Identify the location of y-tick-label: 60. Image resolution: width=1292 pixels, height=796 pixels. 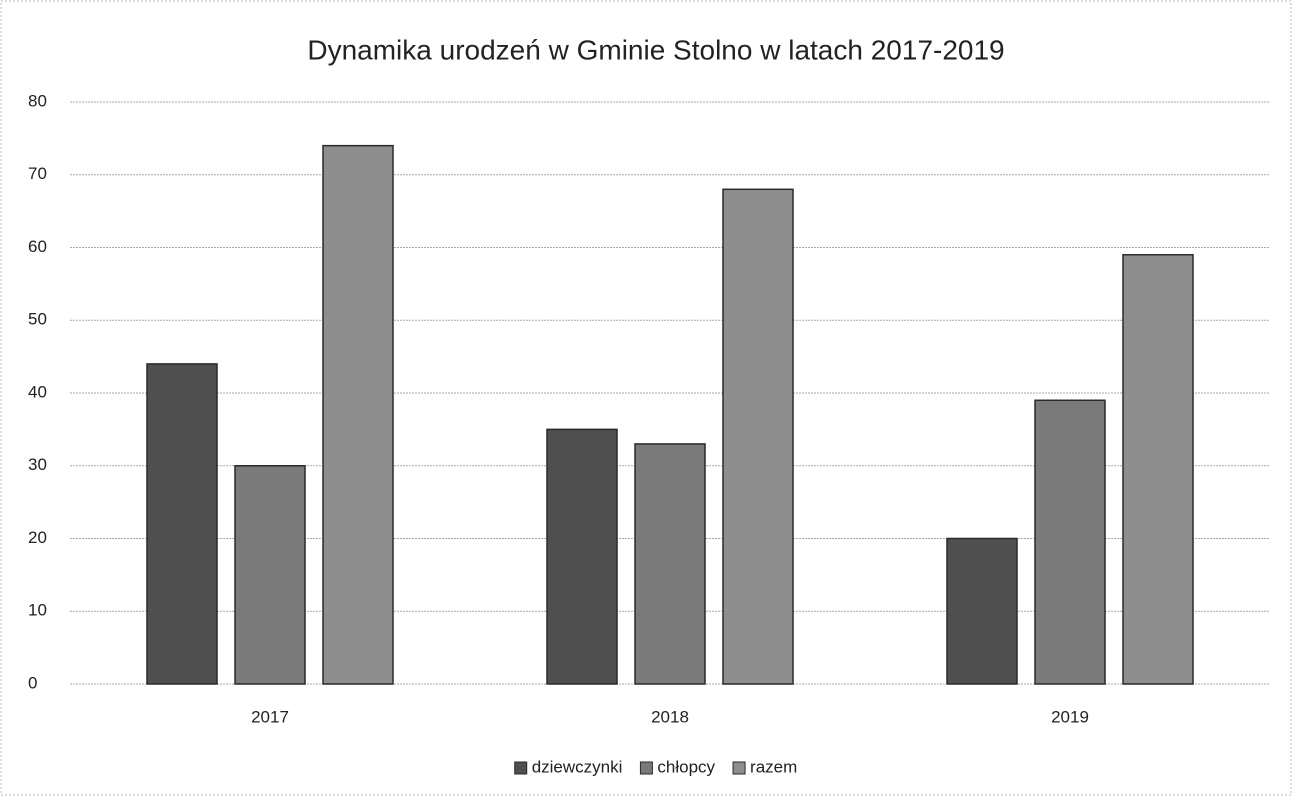
(37, 246).